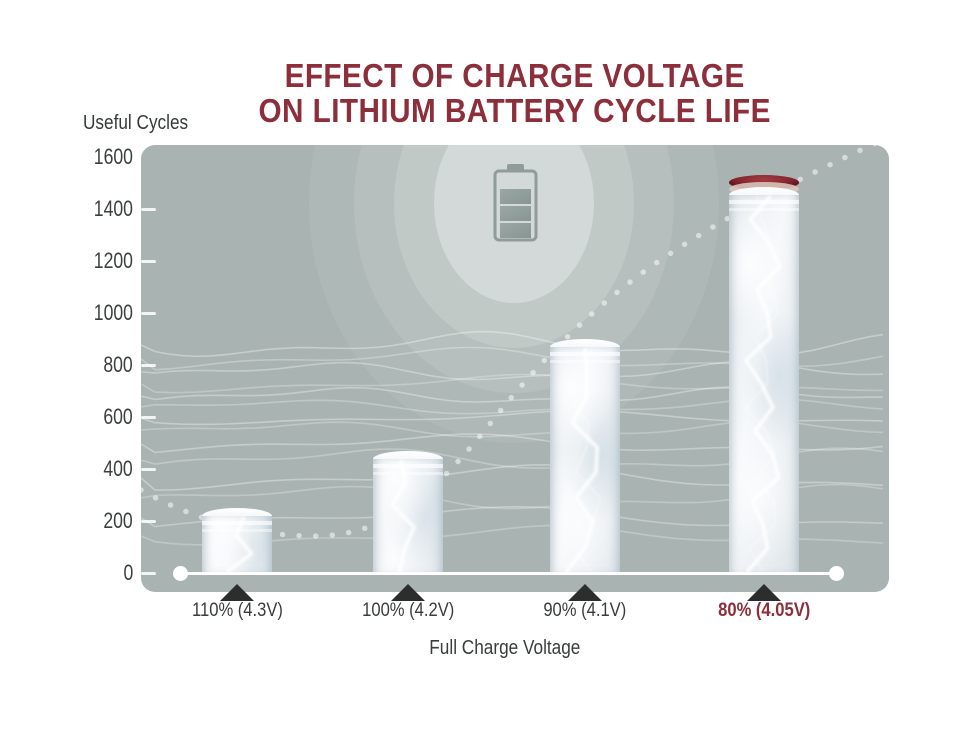 The image size is (973, 737). What do you see at coordinates (136, 123) in the screenshot?
I see `y-axis-title: Useful Cycles` at bounding box center [136, 123].